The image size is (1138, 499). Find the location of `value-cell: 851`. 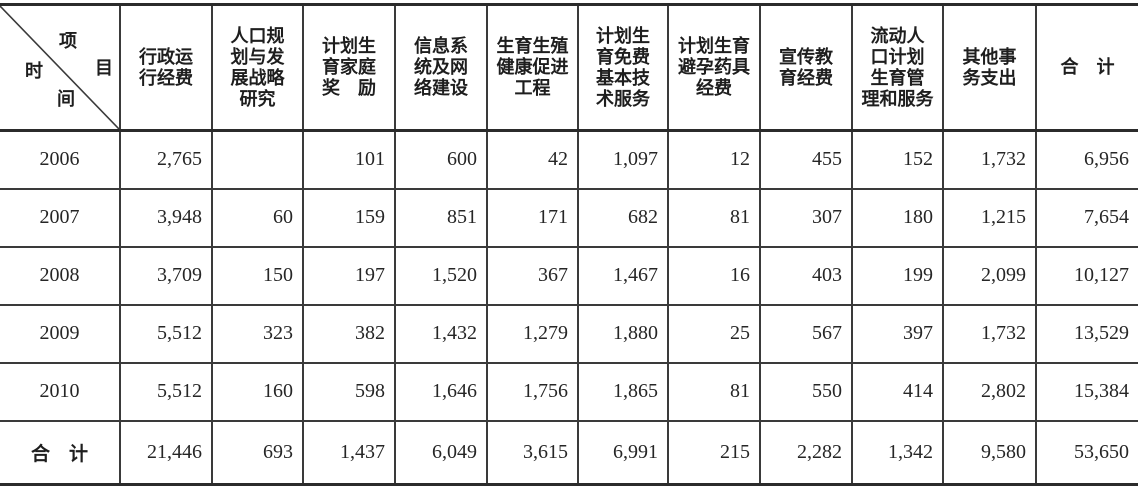

value-cell: 851 is located at coordinates (441, 218).